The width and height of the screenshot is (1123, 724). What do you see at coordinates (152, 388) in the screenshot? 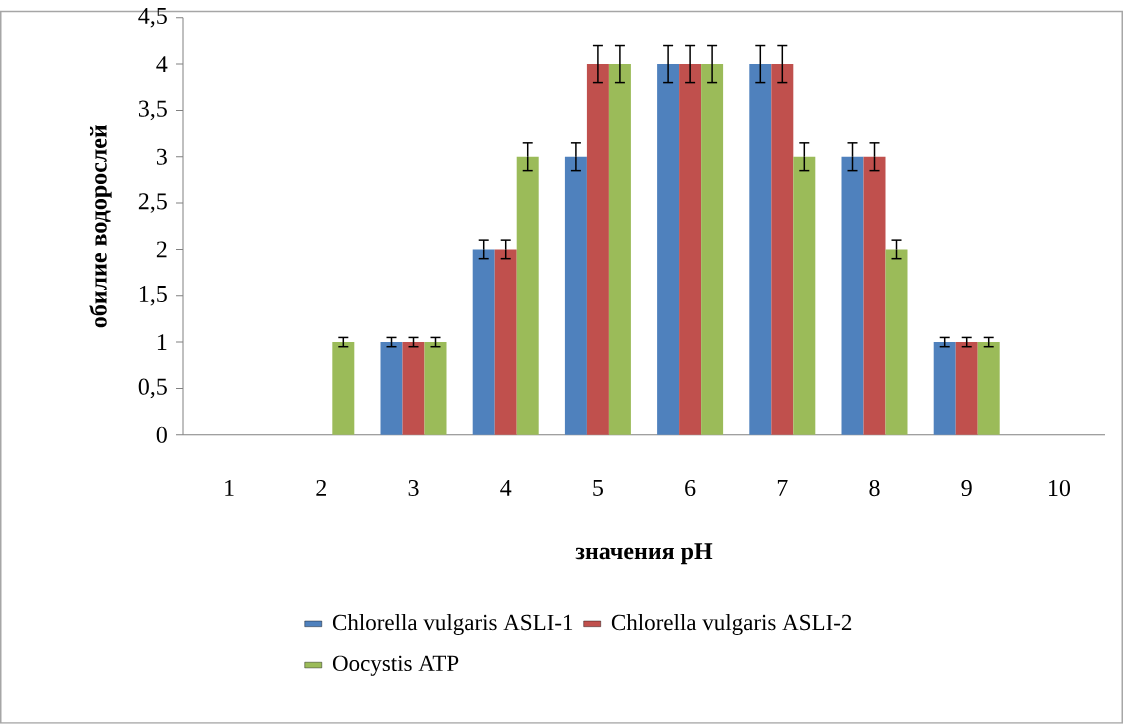
I see `y-tick-label: 0,5` at bounding box center [152, 388].